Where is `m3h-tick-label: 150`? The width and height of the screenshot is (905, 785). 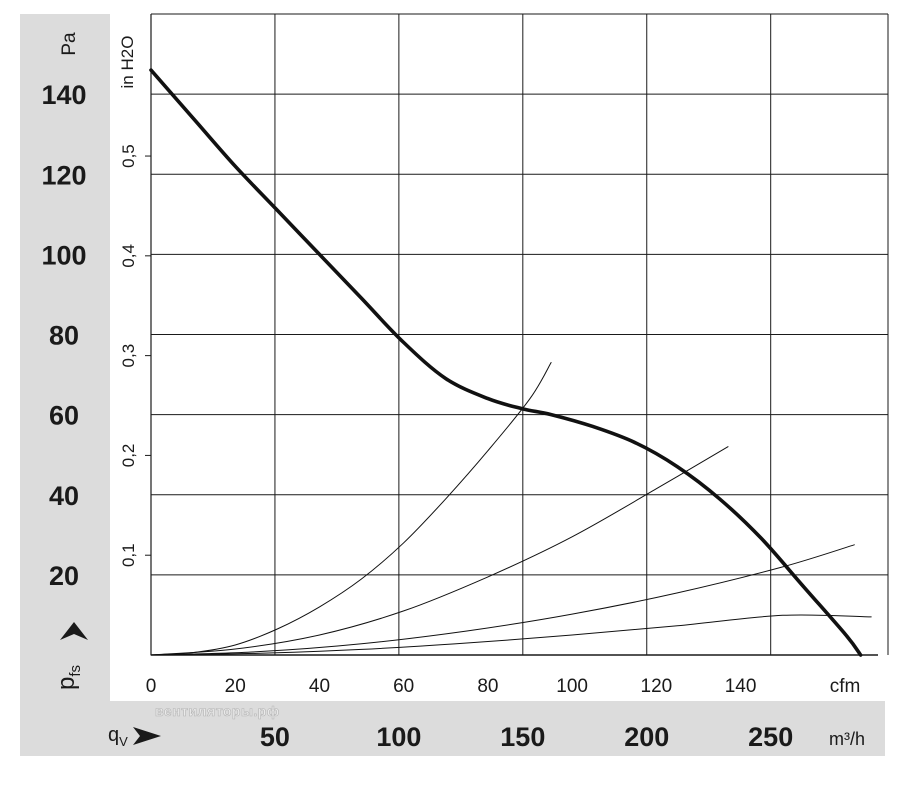
m3h-tick-label: 150 is located at coordinates (522, 737).